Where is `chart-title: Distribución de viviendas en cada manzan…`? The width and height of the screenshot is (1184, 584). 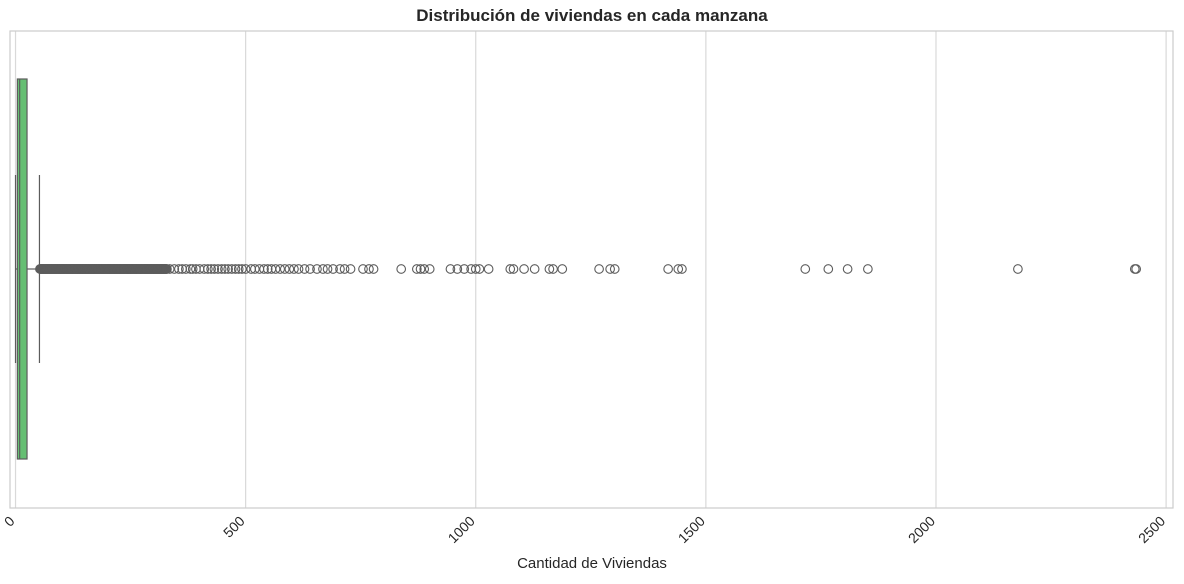 chart-title: Distribución de viviendas en cada manzan… is located at coordinates (592, 15).